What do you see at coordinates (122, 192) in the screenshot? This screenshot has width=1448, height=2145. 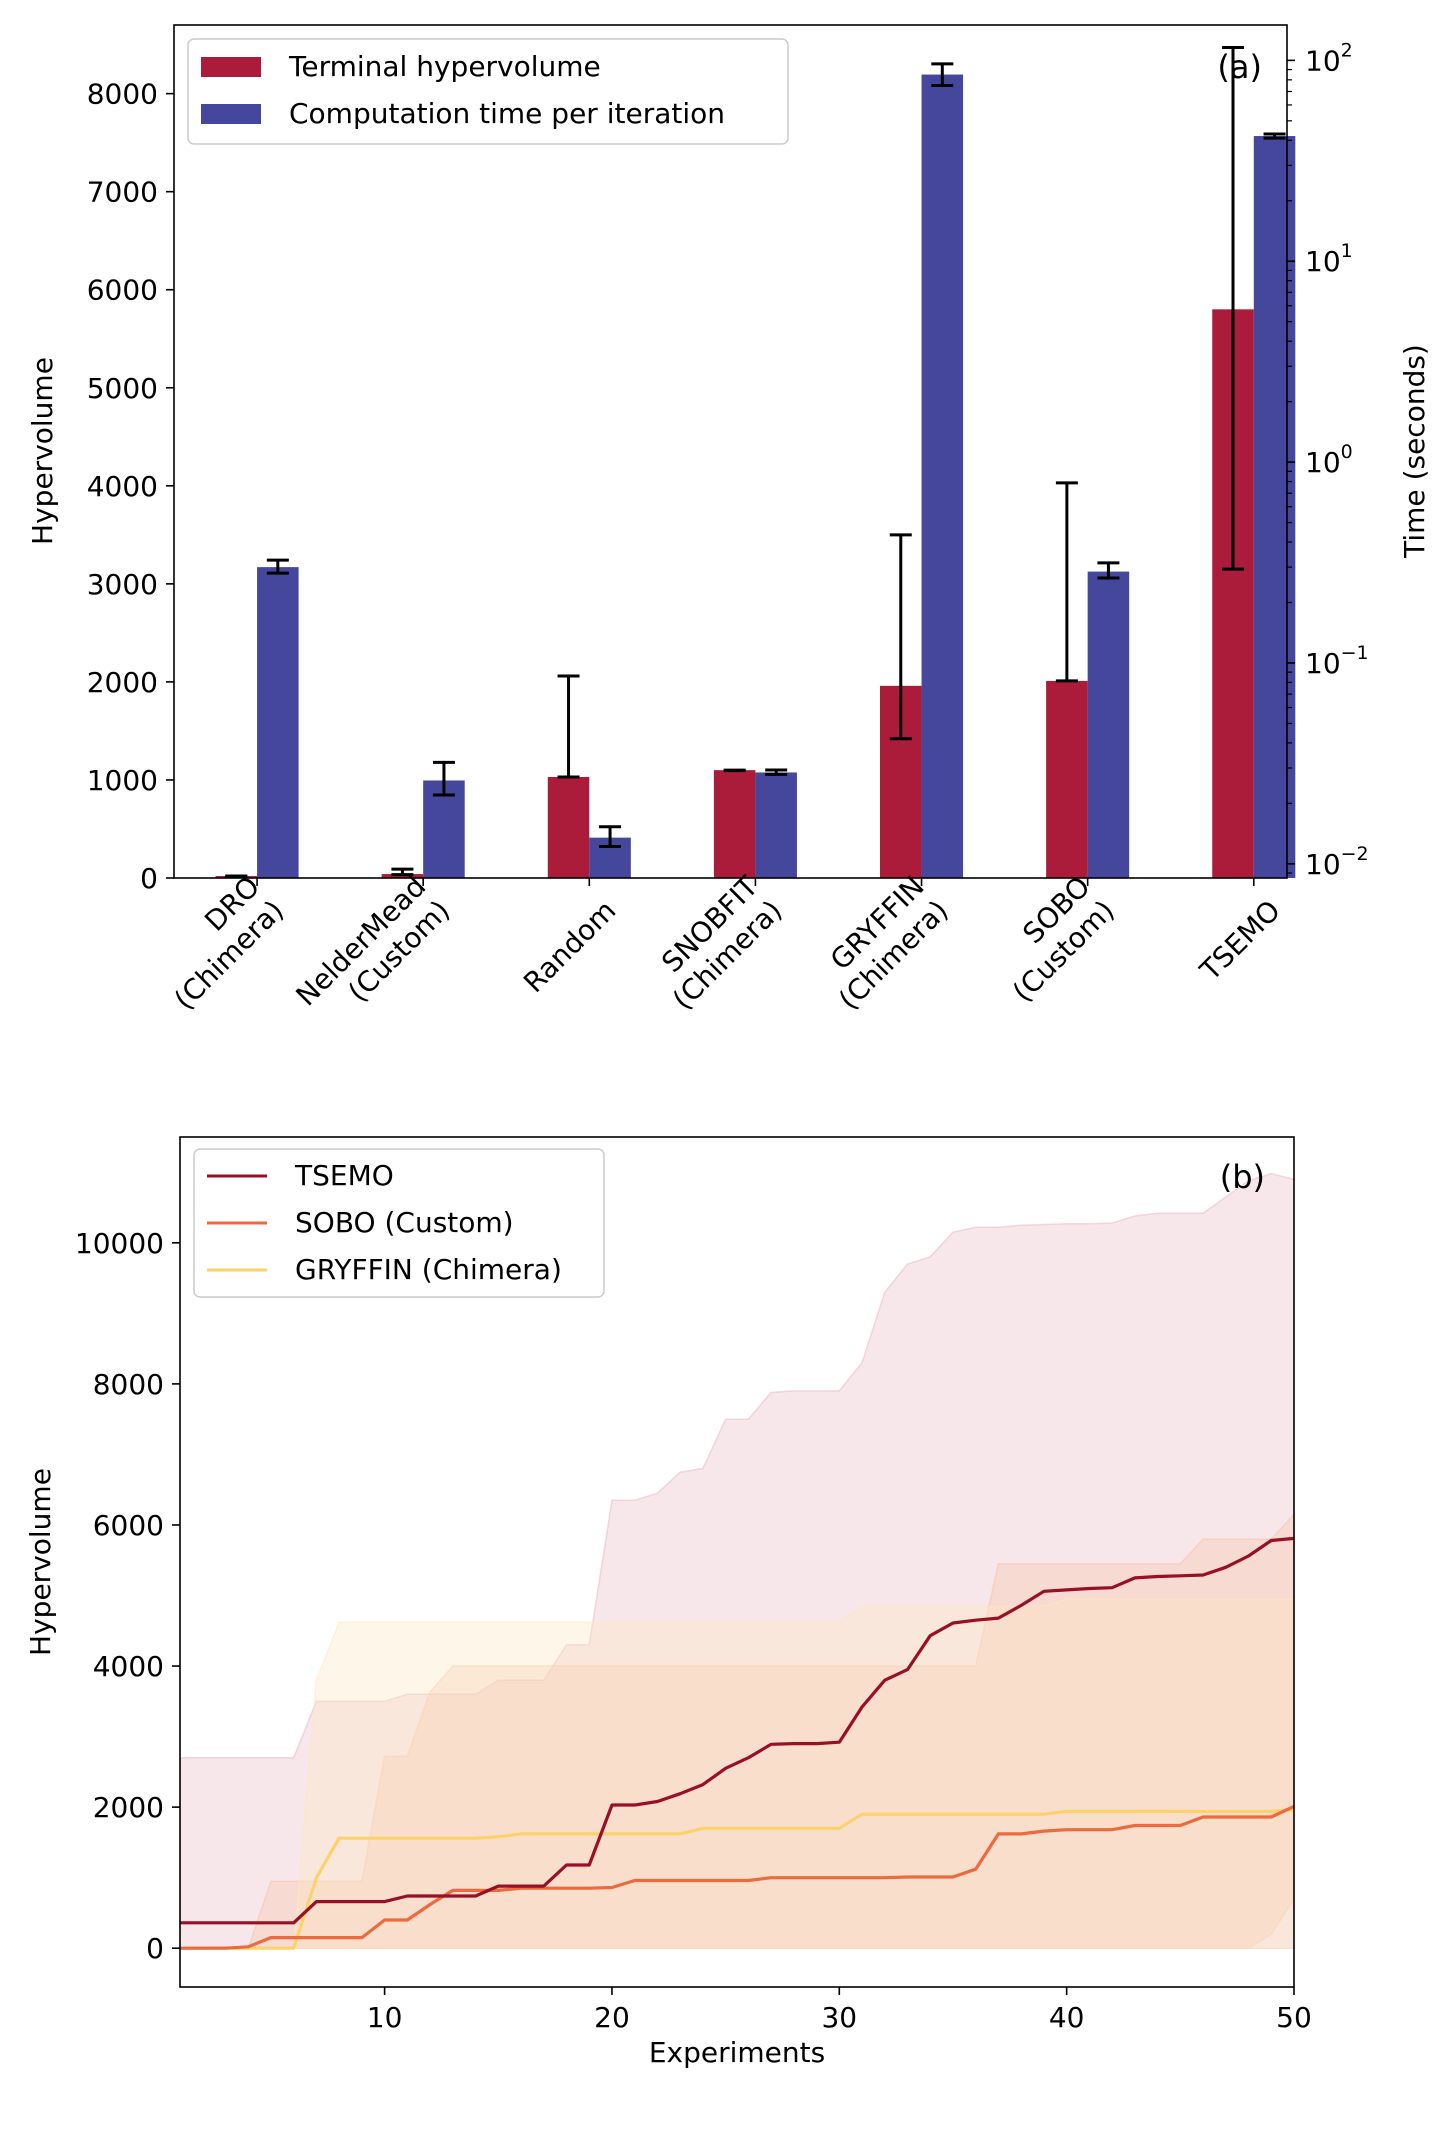 I see `y-tick-label: 7000` at bounding box center [122, 192].